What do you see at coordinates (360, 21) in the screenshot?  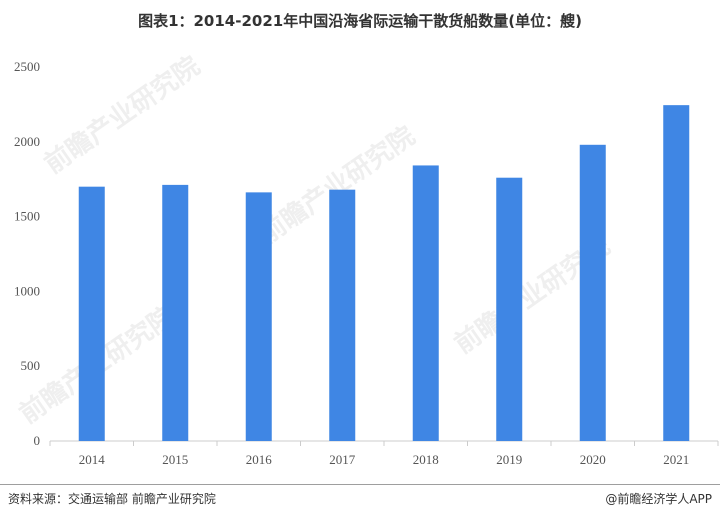 I see `chart-title: 图表1：2014-2021年中国沿海省际运输干散货船数量(单位：艘)` at bounding box center [360, 21].